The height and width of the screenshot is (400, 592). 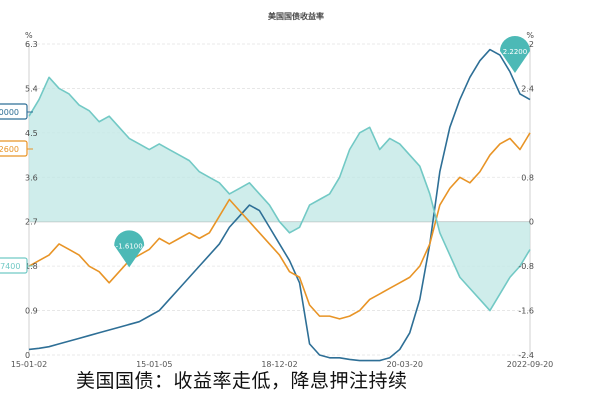 I want to click on value-box-label: 4.2600, so click(x=9, y=149).